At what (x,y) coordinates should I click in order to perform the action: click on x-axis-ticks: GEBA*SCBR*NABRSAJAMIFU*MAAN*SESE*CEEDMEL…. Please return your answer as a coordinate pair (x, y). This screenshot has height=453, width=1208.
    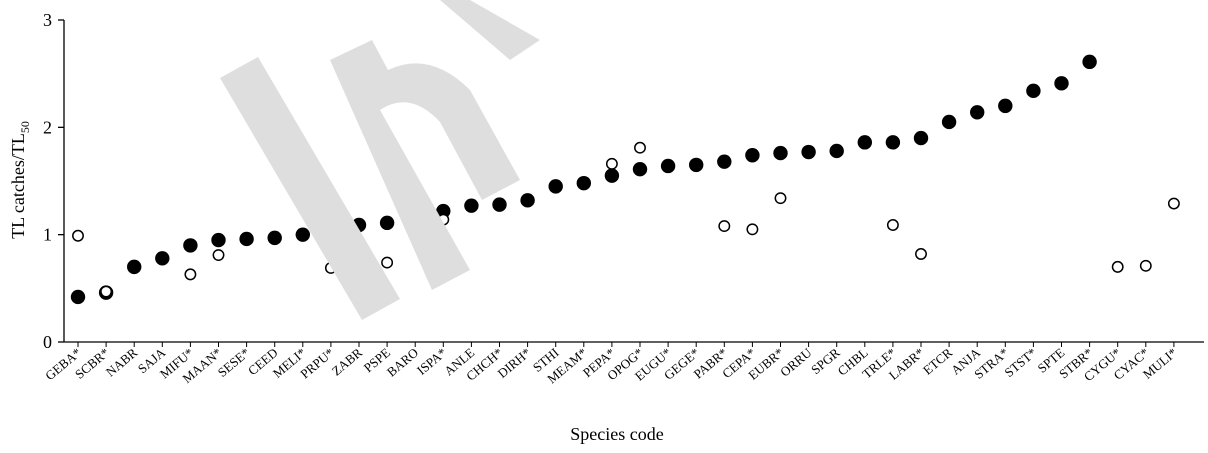
    Looking at the image, I should click on (611, 364).